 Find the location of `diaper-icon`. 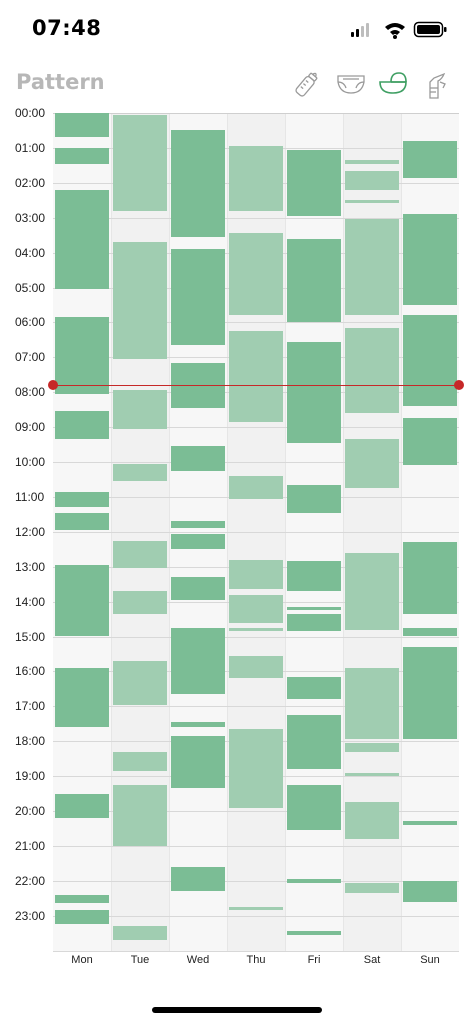

diaper-icon is located at coordinates (351, 84).